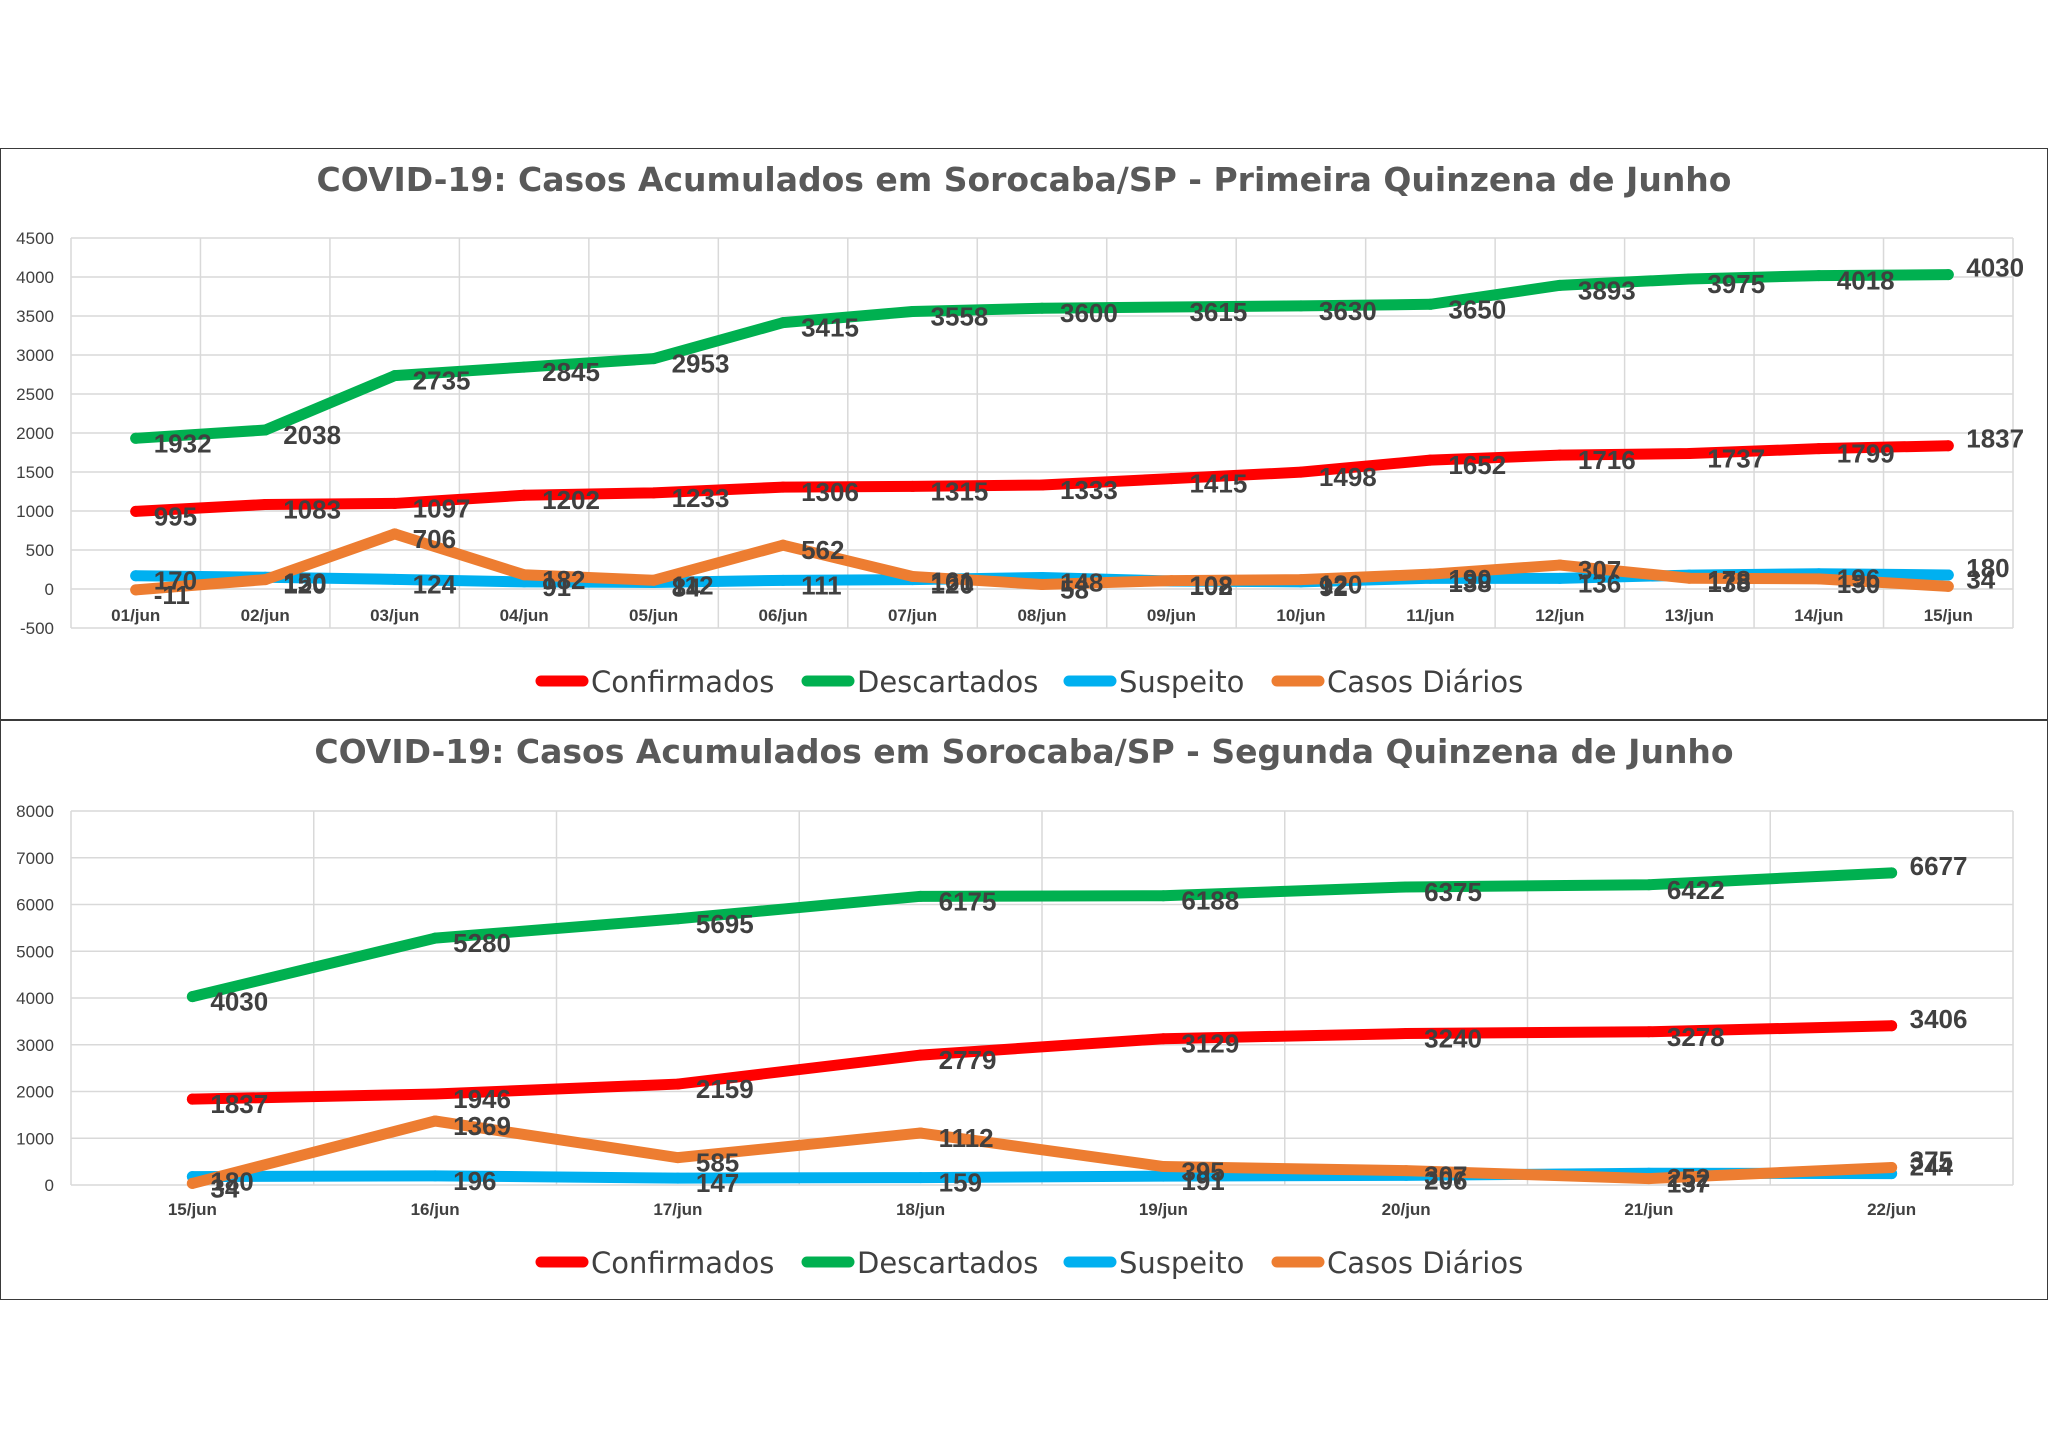  What do you see at coordinates (1728, 580) in the screenshot?
I see `p1-data-label-suspeito: 178` at bounding box center [1728, 580].